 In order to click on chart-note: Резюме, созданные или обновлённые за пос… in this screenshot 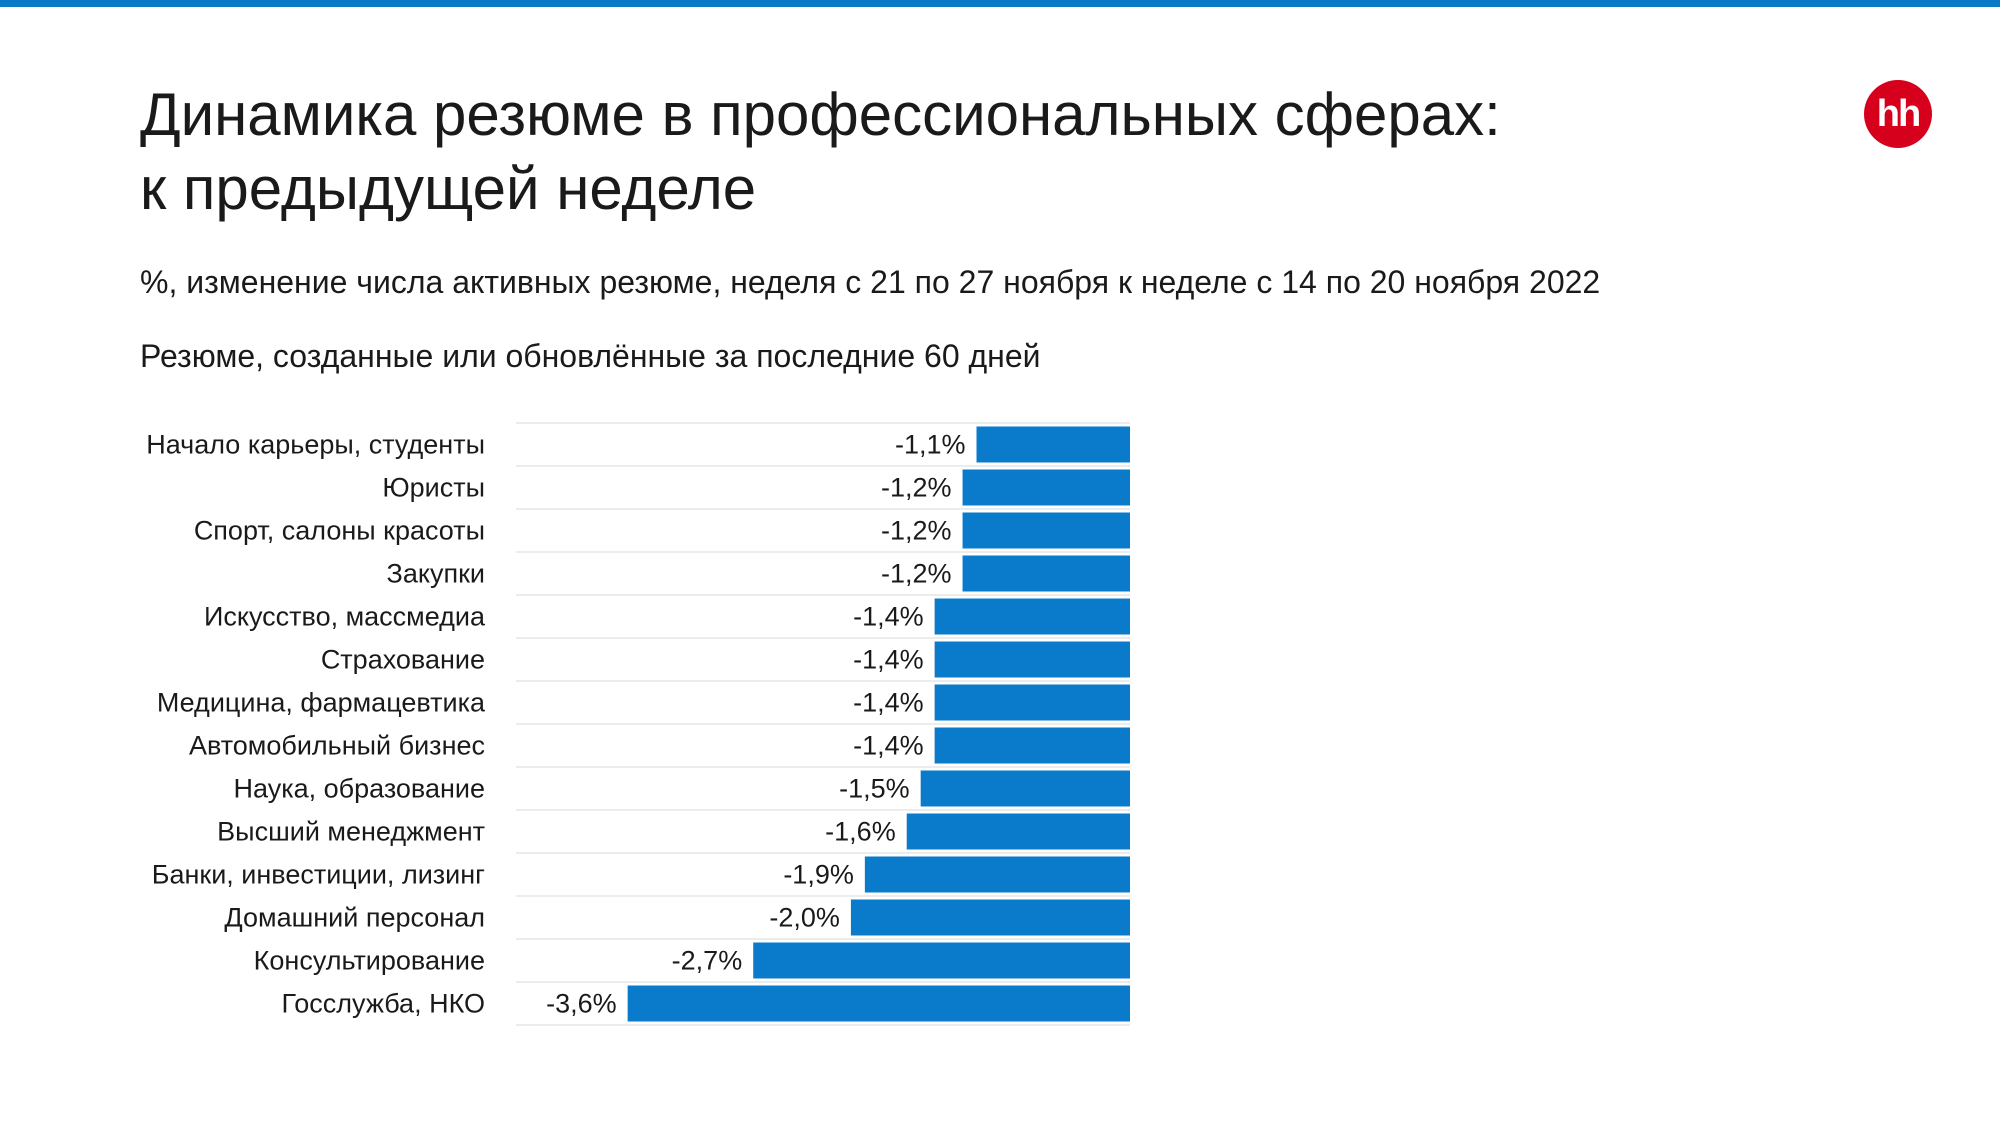, I will do `click(590, 356)`.